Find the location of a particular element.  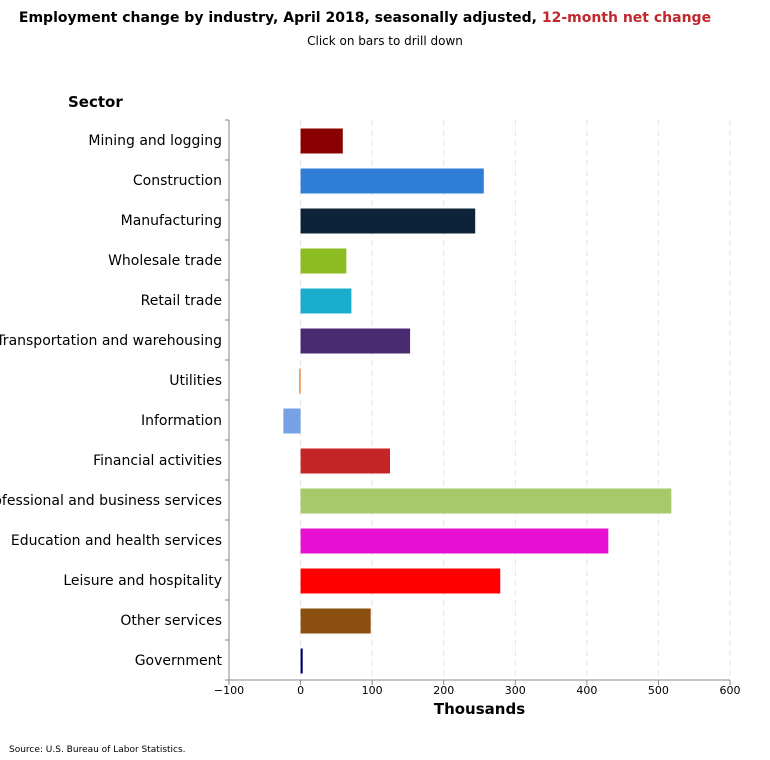

category-label: Other services is located at coordinates (171, 621).